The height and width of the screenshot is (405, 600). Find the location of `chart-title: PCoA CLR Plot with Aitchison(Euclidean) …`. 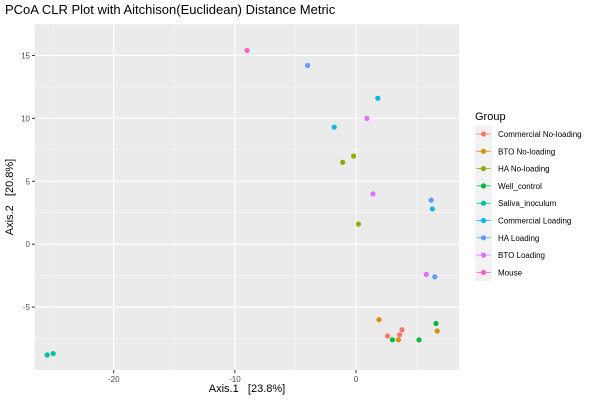

chart-title: PCoA CLR Plot with Aitchison(Euclidean) … is located at coordinates (170, 9).